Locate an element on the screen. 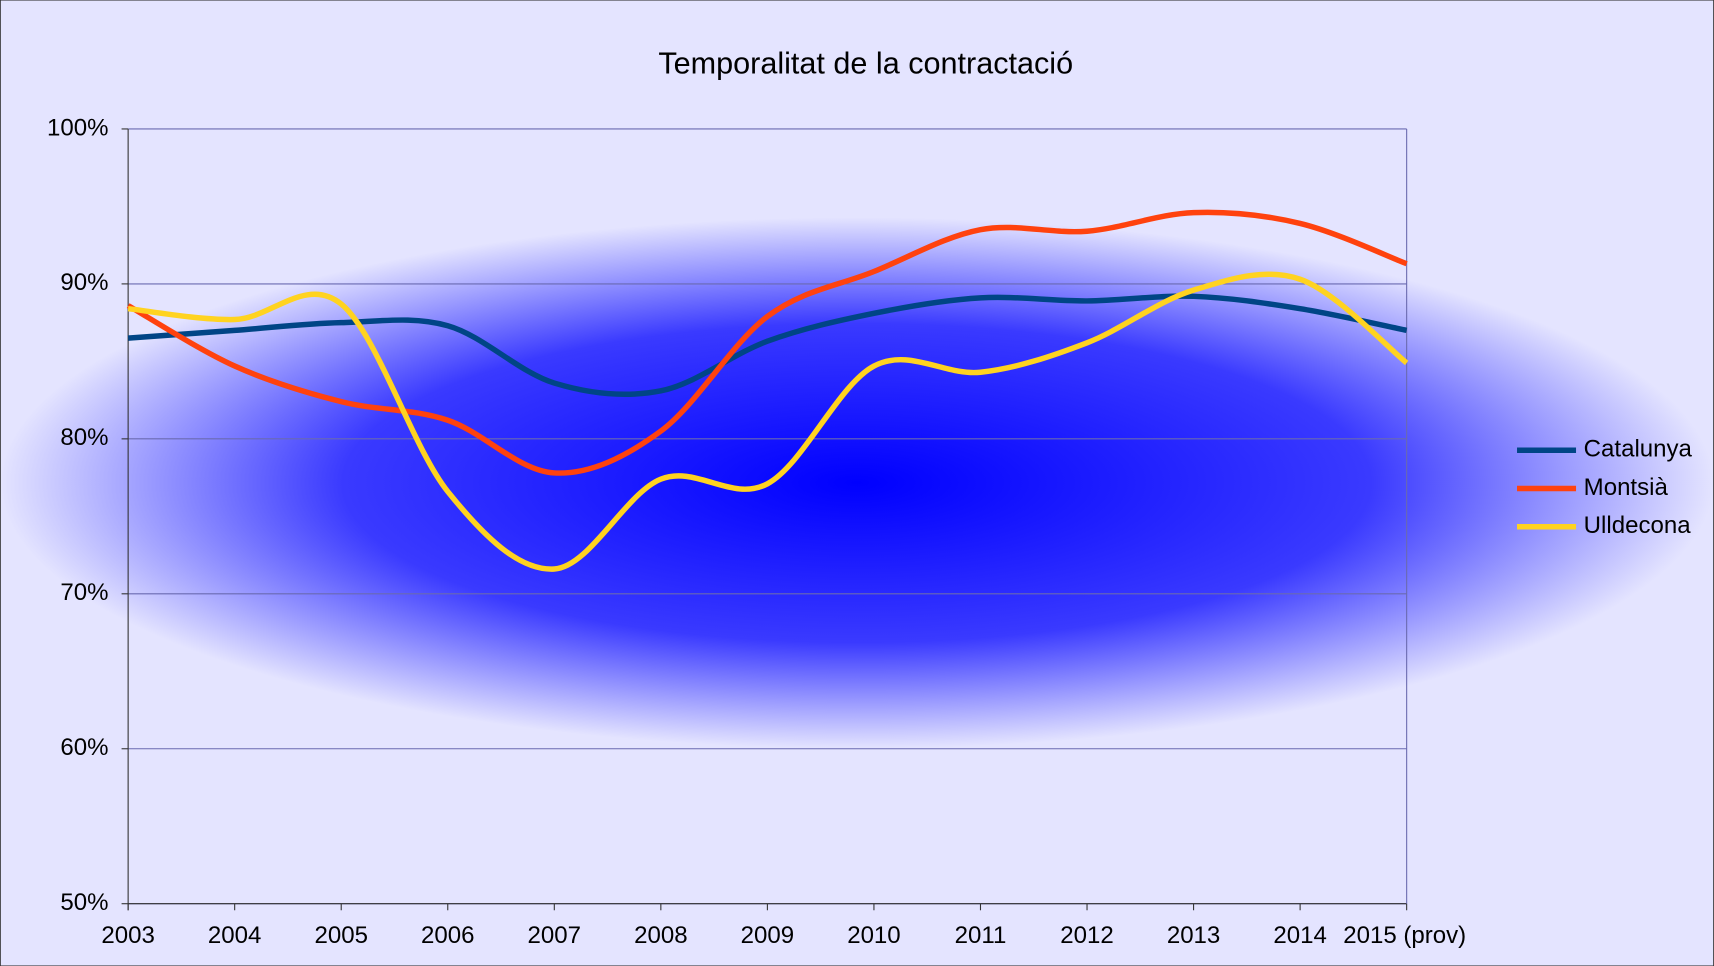 The width and height of the screenshot is (1714, 966). y-tick-label: 70% is located at coordinates (84, 592).